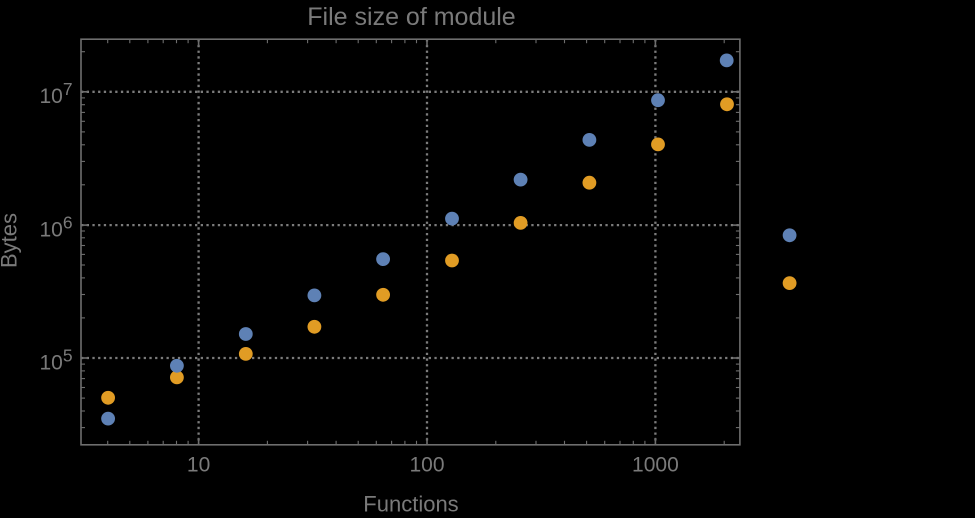  Describe the element at coordinates (11, 240) in the screenshot. I see `svg-text: Bytes` at that location.